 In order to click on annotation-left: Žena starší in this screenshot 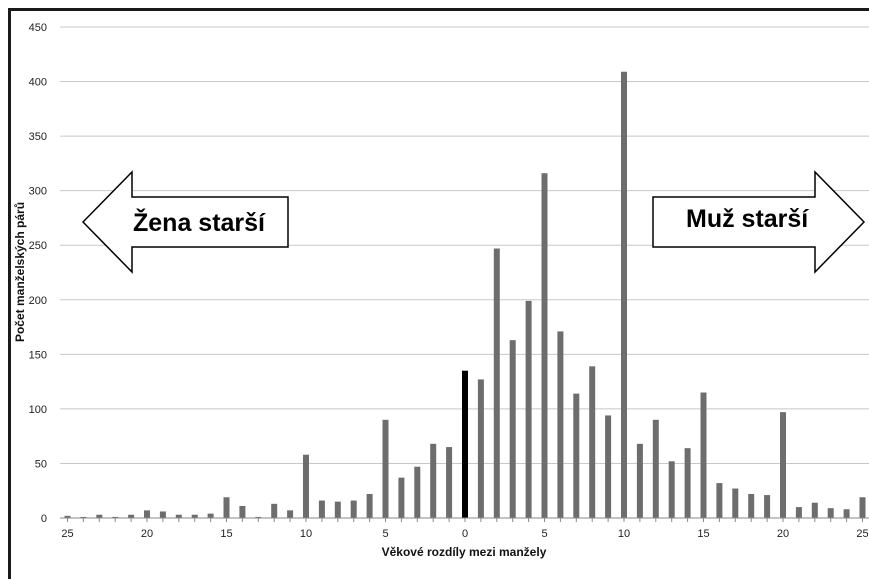, I will do `click(199, 222)`.